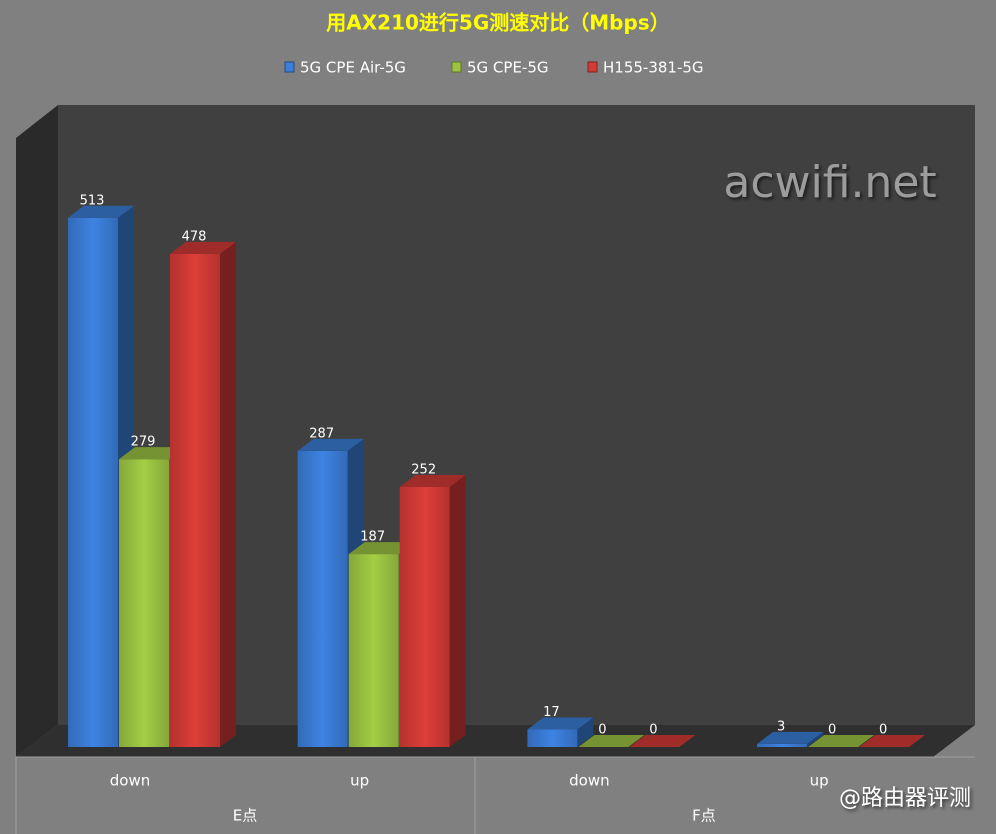 The width and height of the screenshot is (996, 834). What do you see at coordinates (92, 200) in the screenshot?
I see `data-label: 513` at bounding box center [92, 200].